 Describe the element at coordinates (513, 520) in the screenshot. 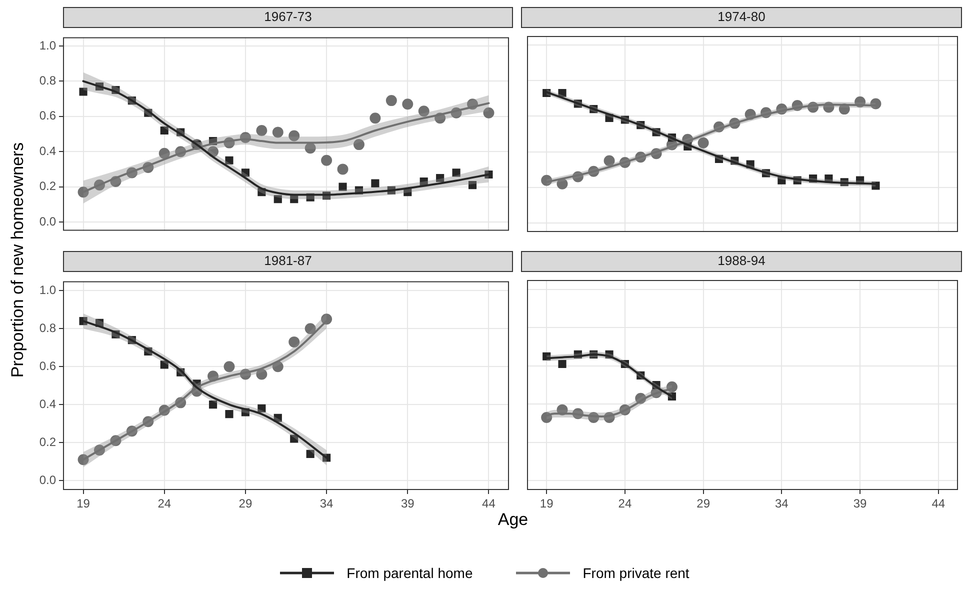

I see `x-axis-title: Age` at that location.